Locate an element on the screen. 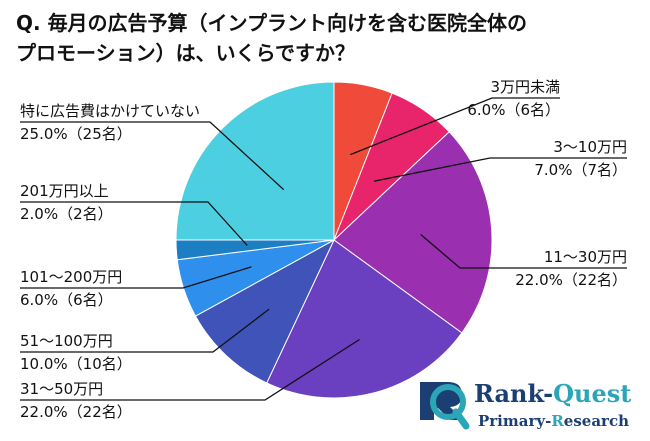 The width and height of the screenshot is (650, 441). slice-label: 3〜10万円 is located at coordinates (590, 147).